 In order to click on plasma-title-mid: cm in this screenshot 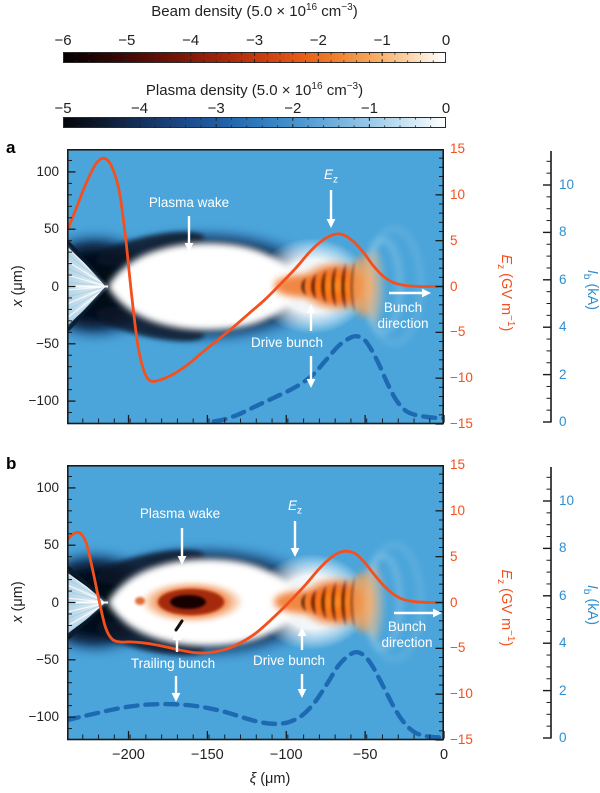, I will do `click(334, 90)`.